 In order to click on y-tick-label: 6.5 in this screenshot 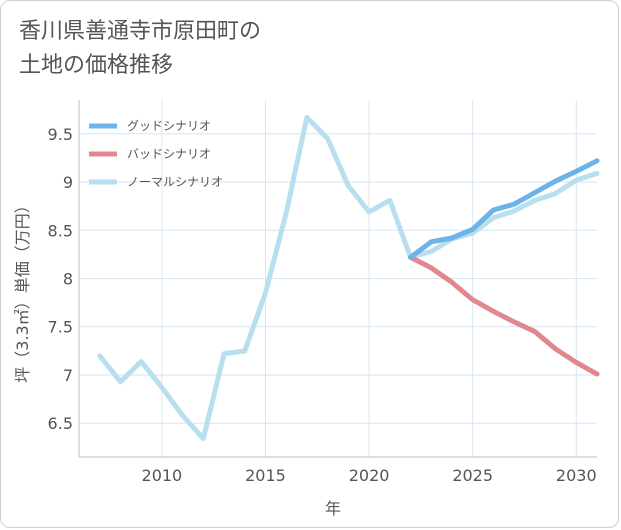, I will do `click(60, 423)`.